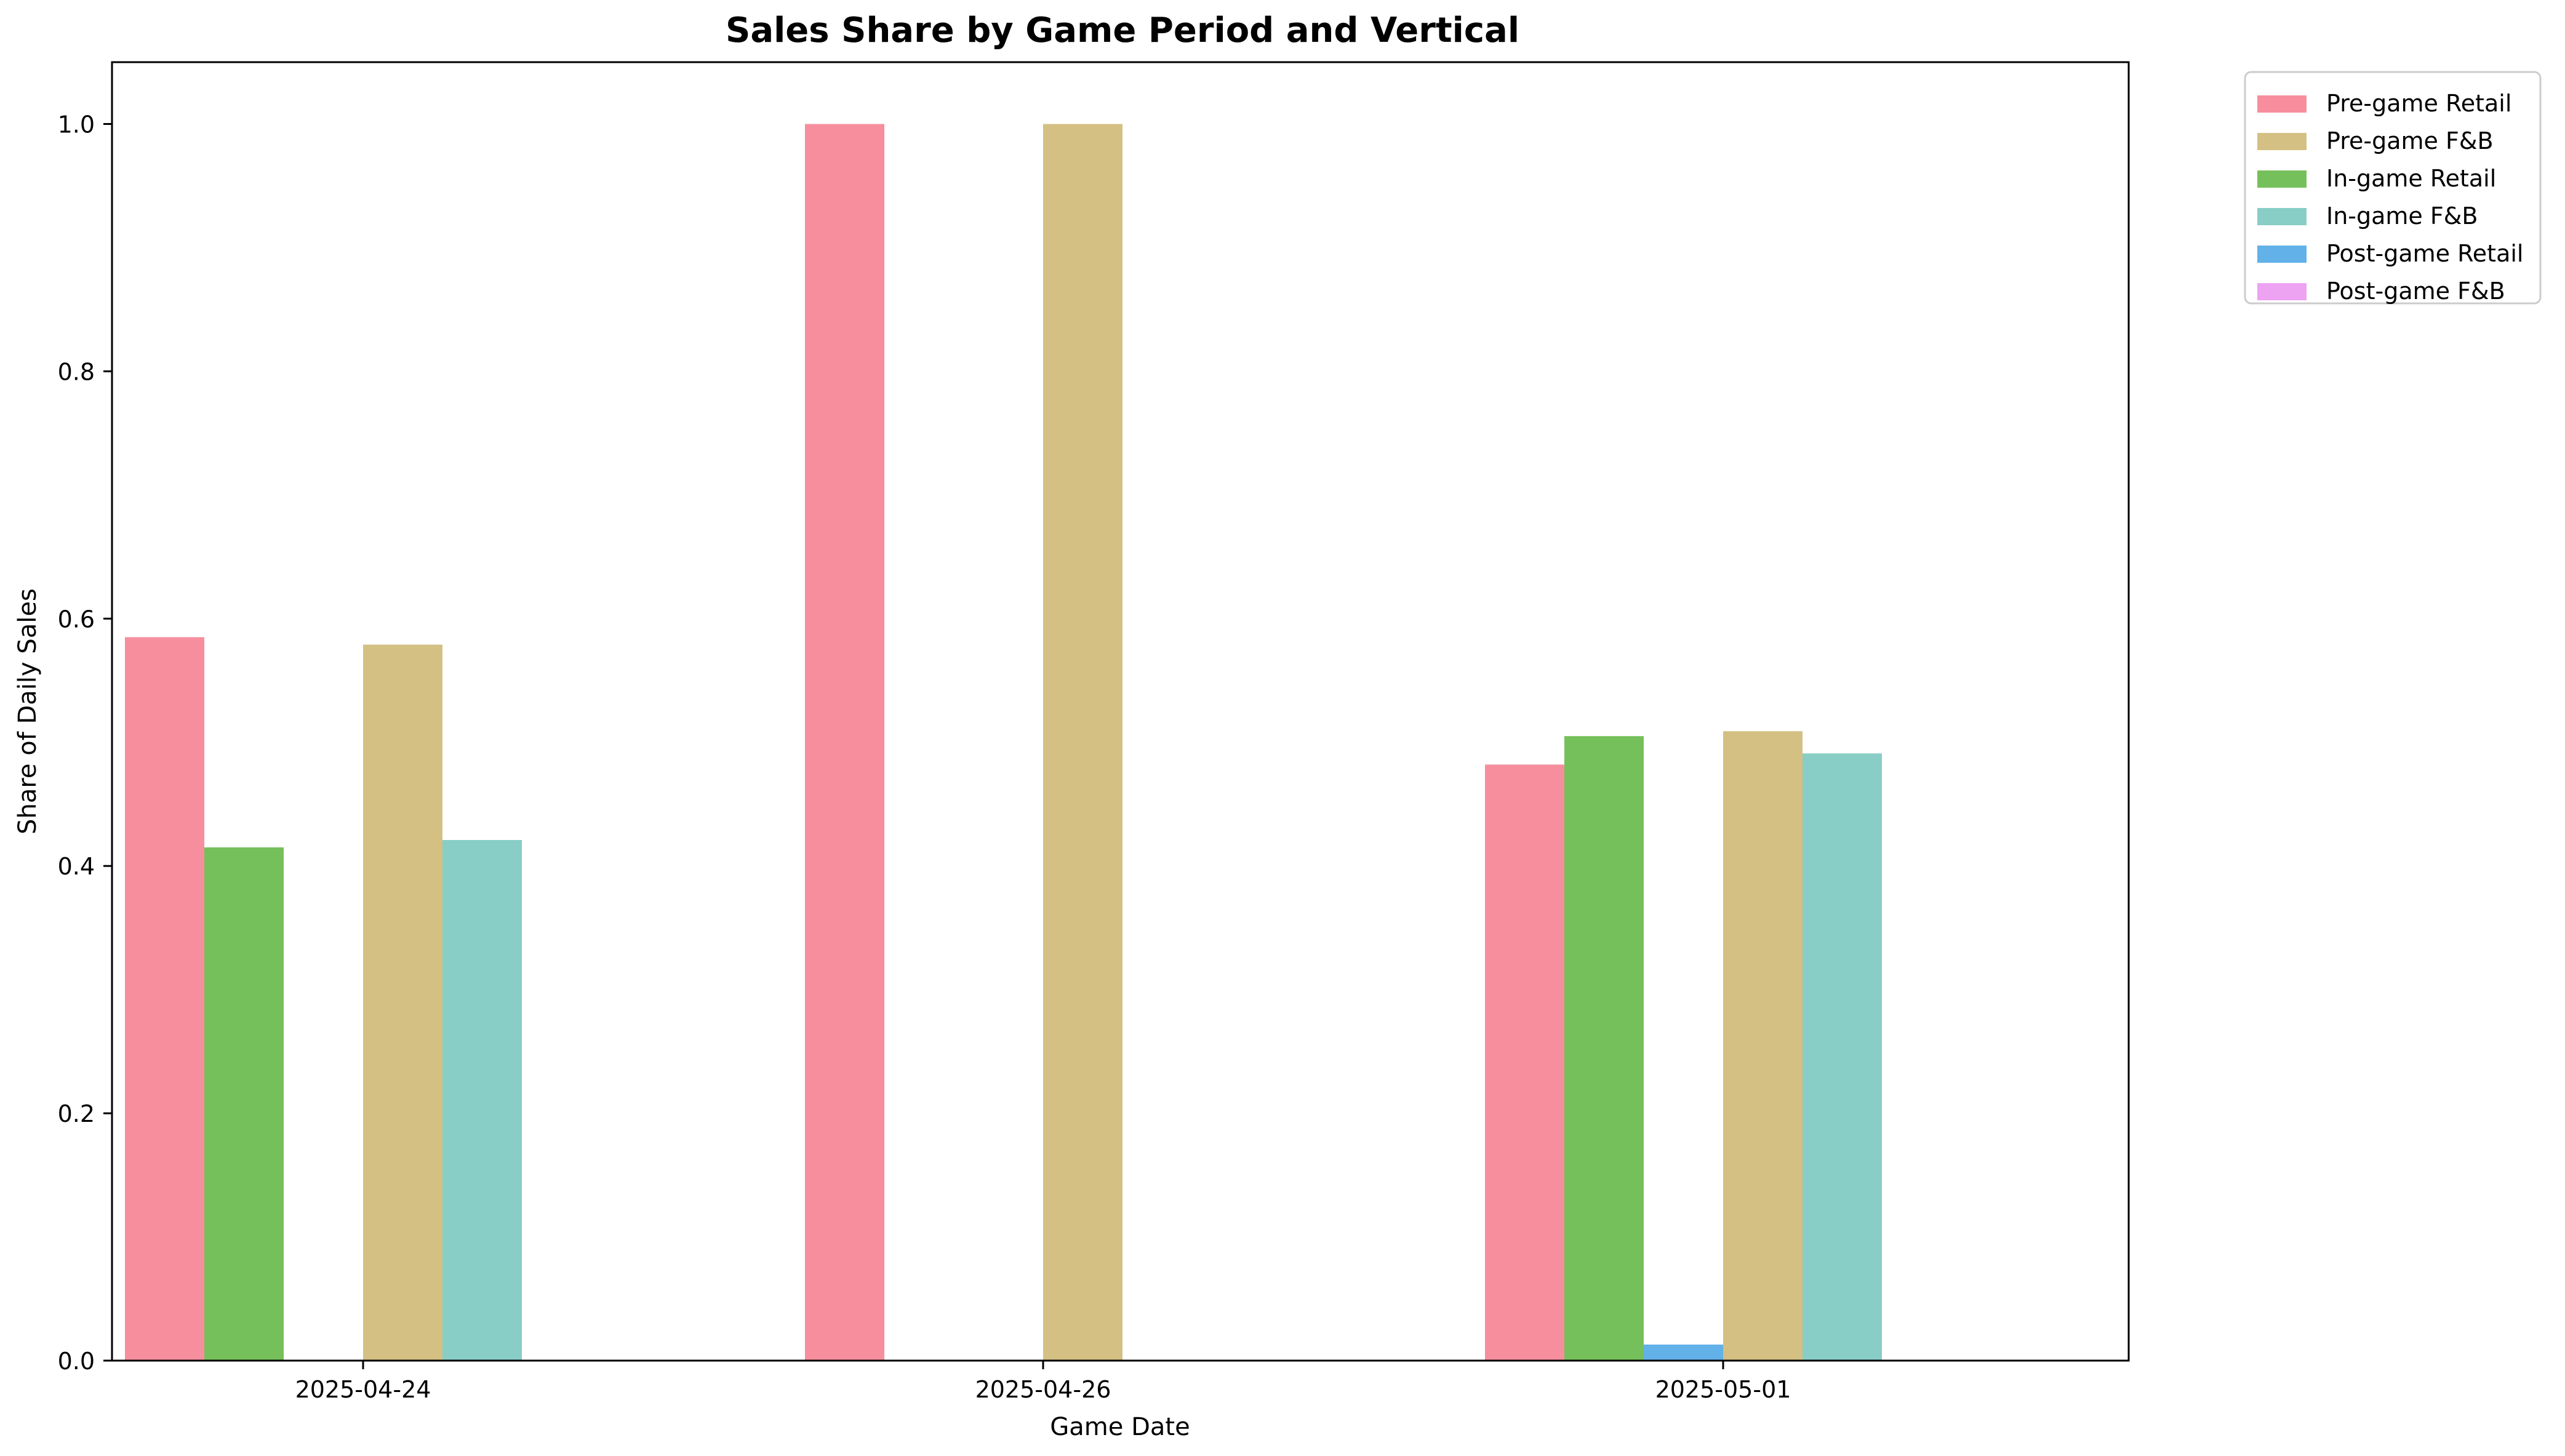 The height and width of the screenshot is (1456, 2565). What do you see at coordinates (76, 1113) in the screenshot?
I see `y-tick-label: 0.2` at bounding box center [76, 1113].